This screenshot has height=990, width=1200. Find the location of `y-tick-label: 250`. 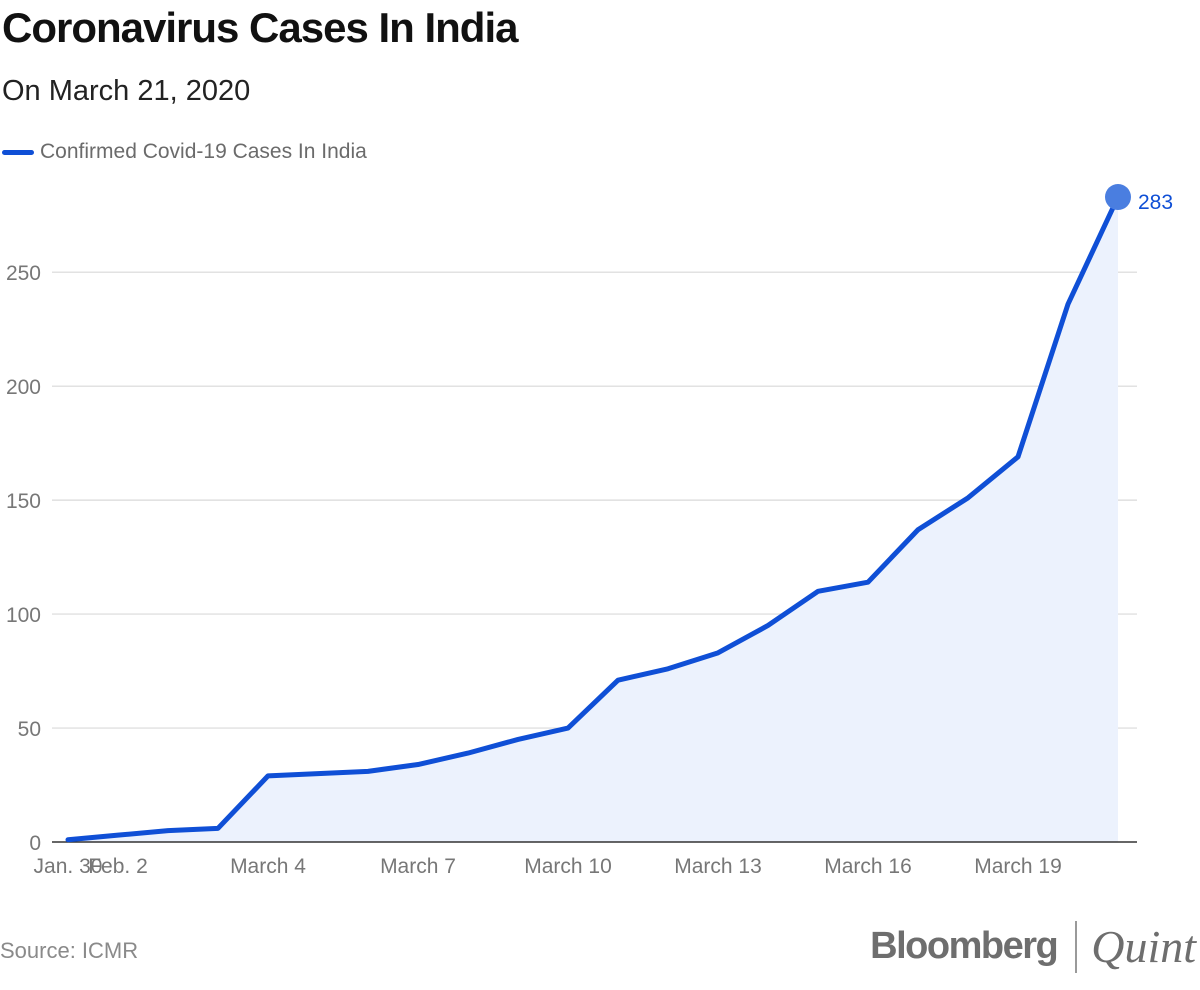

y-tick-label: 250 is located at coordinates (23, 273).